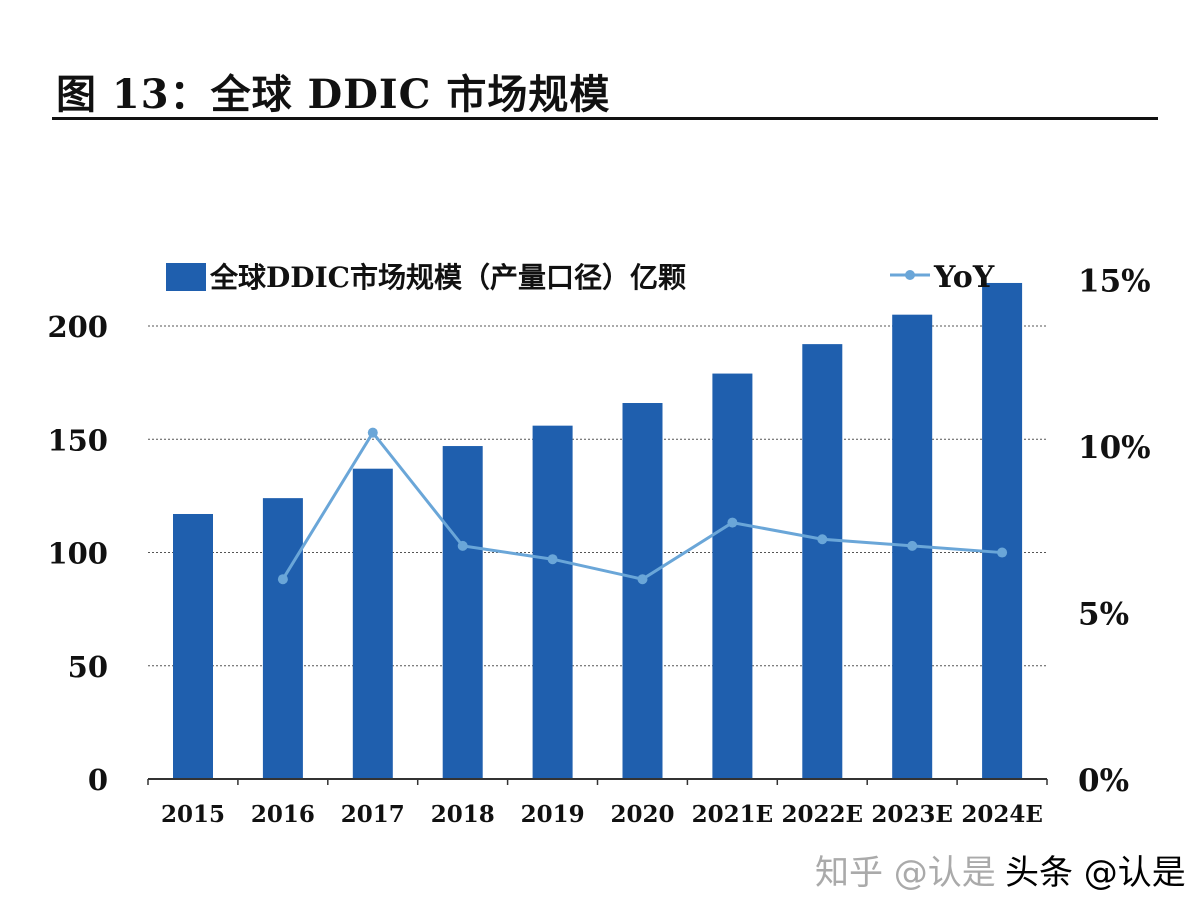 The height and width of the screenshot is (904, 1192). What do you see at coordinates (642, 591) in the screenshot?
I see `bar-2020` at bounding box center [642, 591].